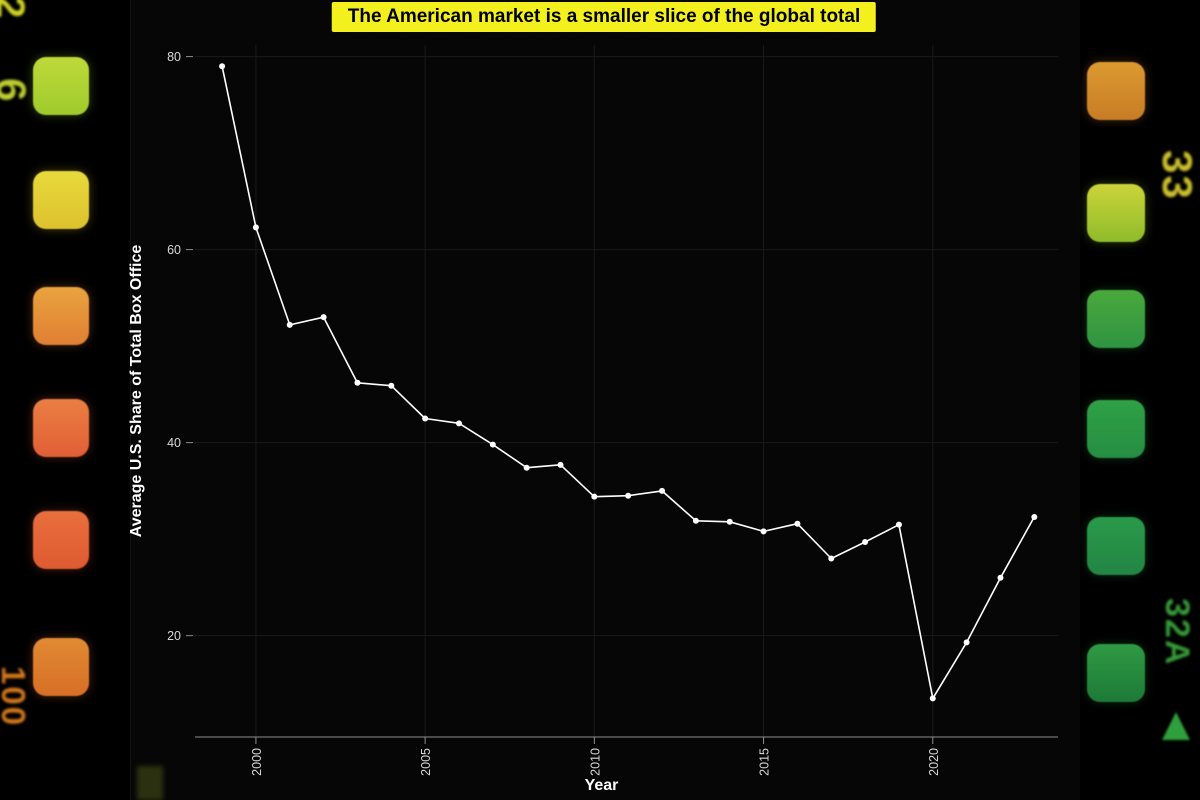 This screenshot has height=800, width=1200. Describe the element at coordinates (1176, 726) in the screenshot. I see `film-arrow-icon` at that location.